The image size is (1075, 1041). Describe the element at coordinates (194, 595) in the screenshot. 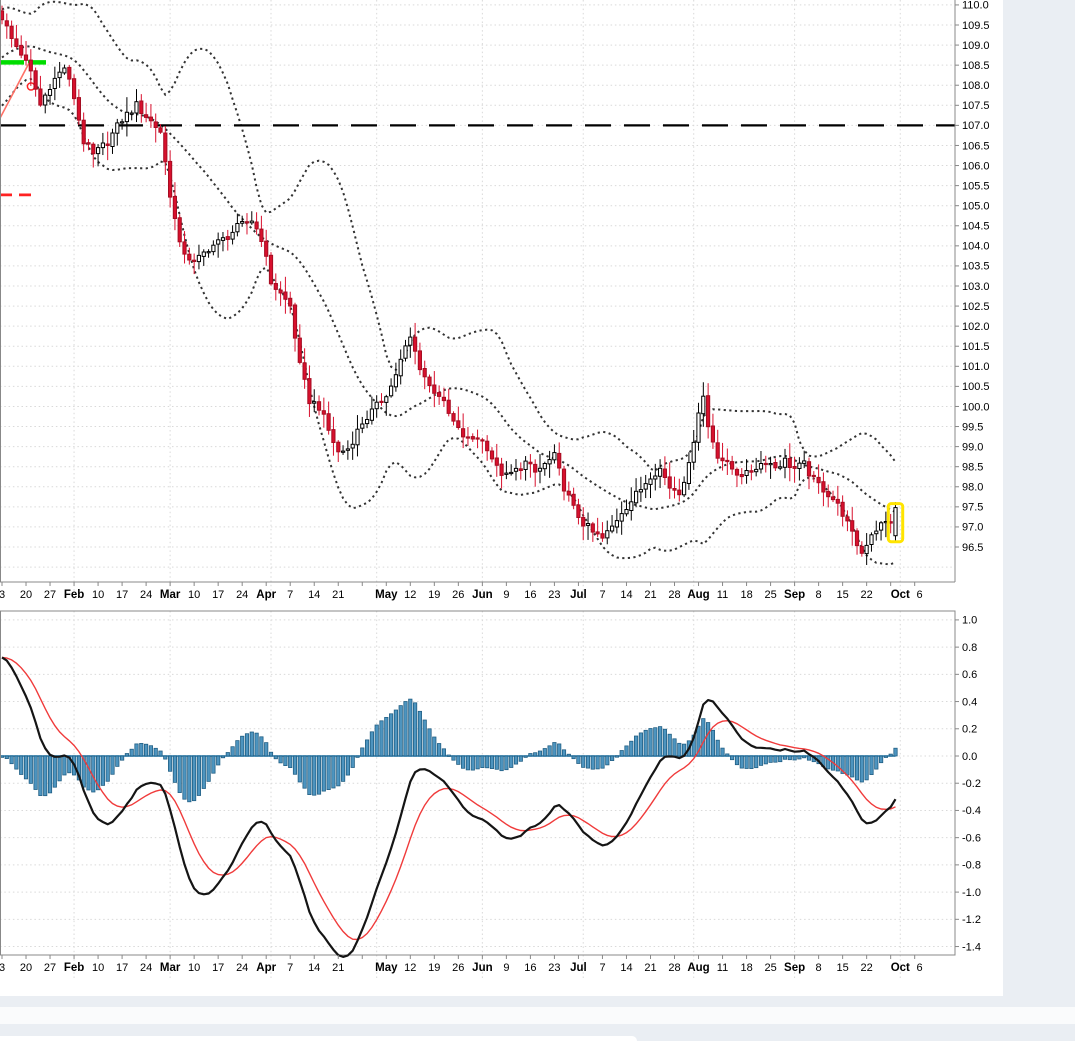

I see `svg-text: 10` at that location.